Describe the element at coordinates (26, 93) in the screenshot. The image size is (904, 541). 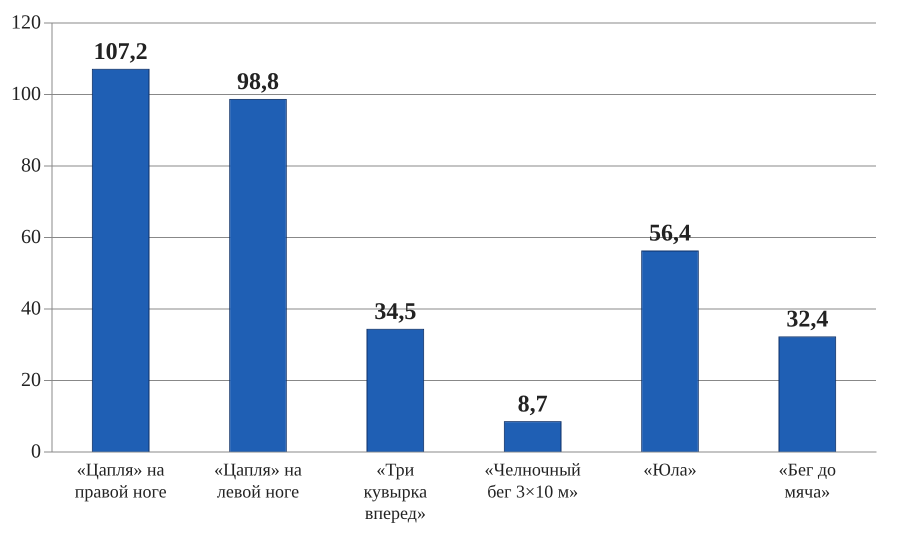
I see `y-tick-label: 100` at that location.